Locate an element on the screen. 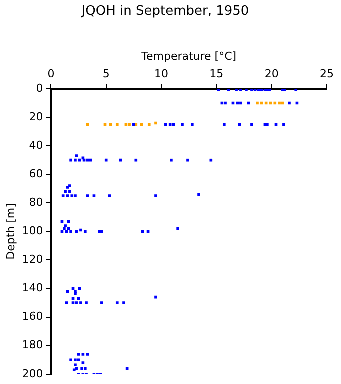 Image resolution: width=341 pixels, height=384 pixels. x-tick-label: 0 is located at coordinates (51, 73).